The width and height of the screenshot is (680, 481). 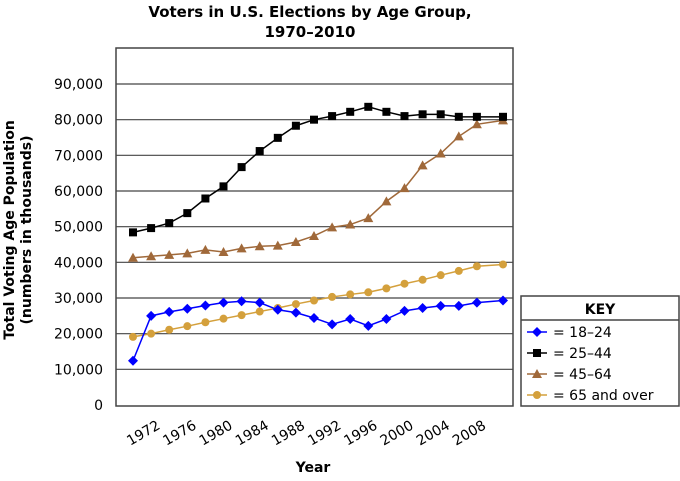 What do you see at coordinates (143, 434) in the screenshot?
I see `x-tick-label: 1972` at bounding box center [143, 434].